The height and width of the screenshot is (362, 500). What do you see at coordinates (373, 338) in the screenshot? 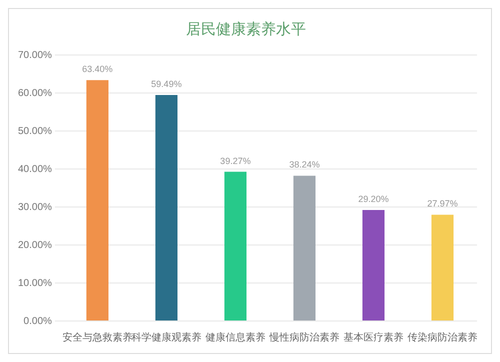
I see `x-tick-label: 基本医疗素养` at bounding box center [373, 338].